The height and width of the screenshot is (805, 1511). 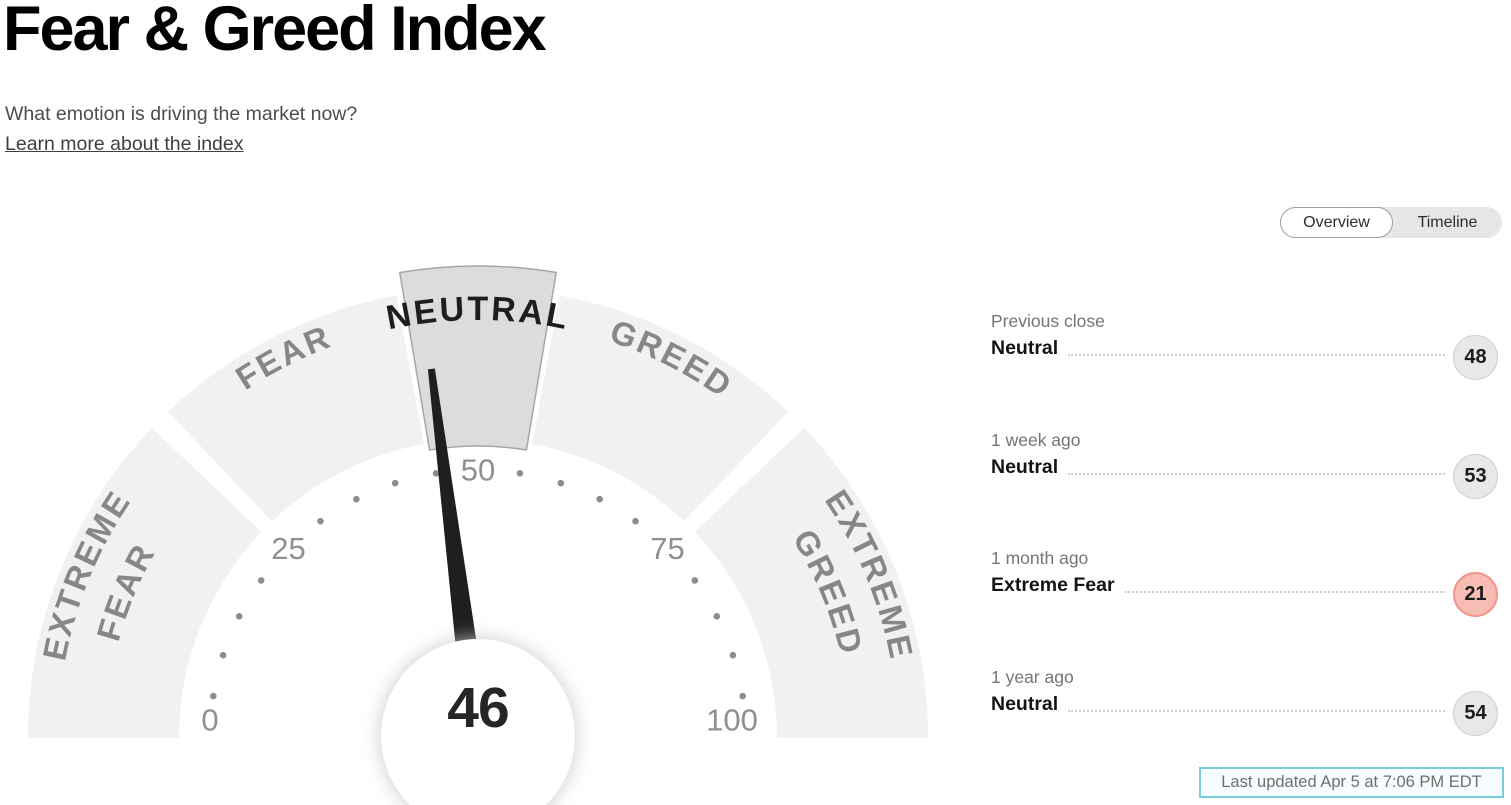 I want to click on score-badge: 54, so click(x=1475, y=713).